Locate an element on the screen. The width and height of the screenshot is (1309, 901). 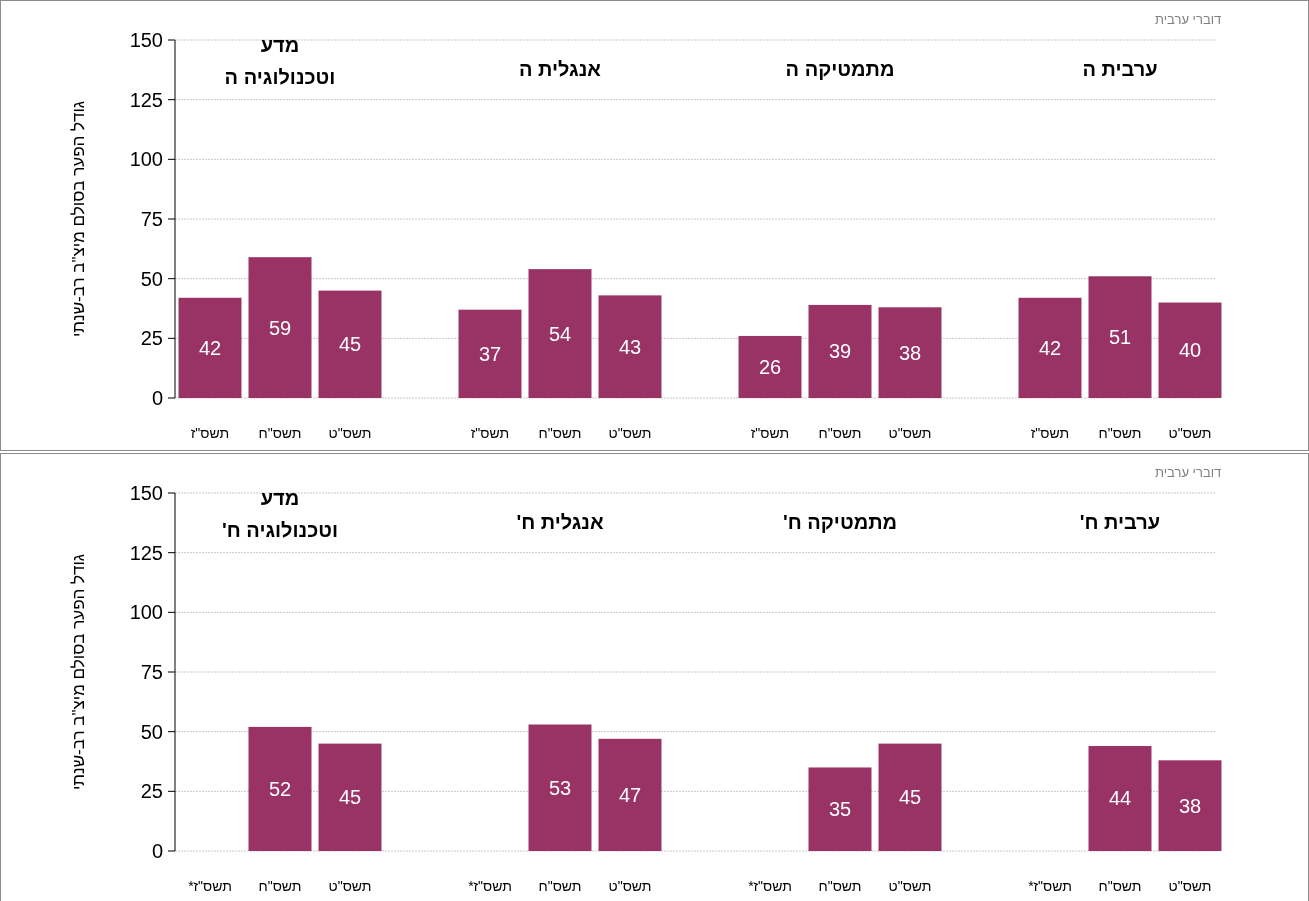
data-label: 39 is located at coordinates (840, 351).